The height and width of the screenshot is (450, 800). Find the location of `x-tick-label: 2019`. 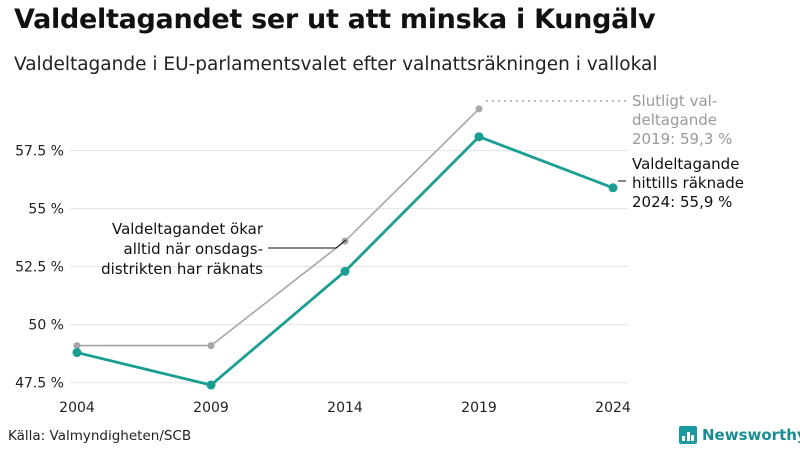

x-tick-label: 2019 is located at coordinates (479, 408).